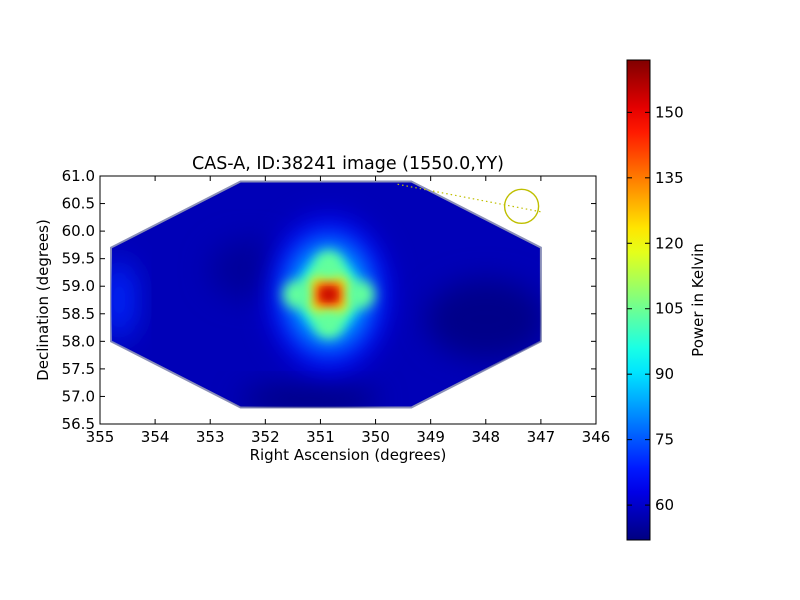  I want to click on colorbar-tick-label: 90, so click(664, 374).